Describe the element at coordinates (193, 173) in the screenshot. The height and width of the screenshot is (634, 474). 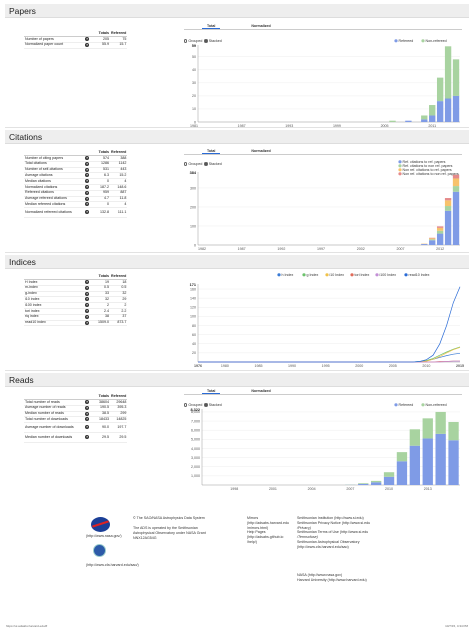
I see `y-max-label: 384` at that location.